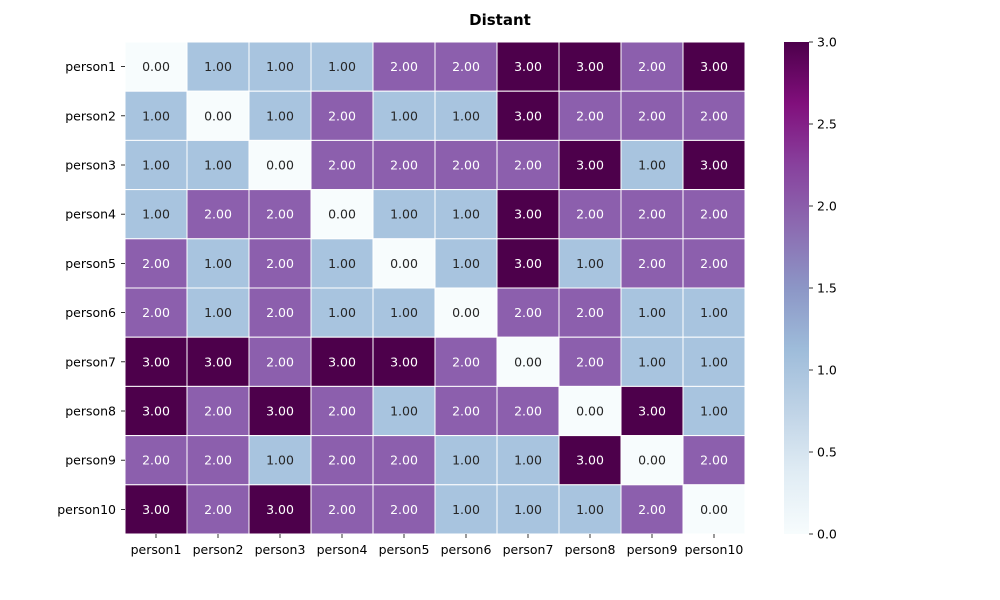 Image resolution: width=1000 pixels, height=600 pixels. Describe the element at coordinates (652, 549) in the screenshot. I see `x-tick-label: person9` at that location.